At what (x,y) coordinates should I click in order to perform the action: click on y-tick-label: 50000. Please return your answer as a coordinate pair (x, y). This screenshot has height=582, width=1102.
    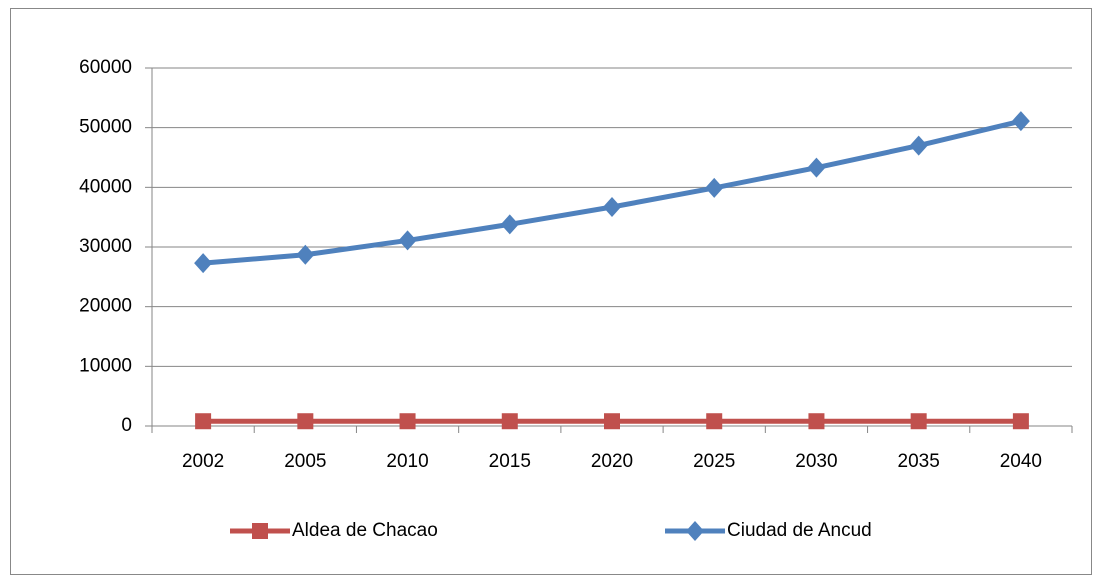
    Looking at the image, I should click on (105, 127).